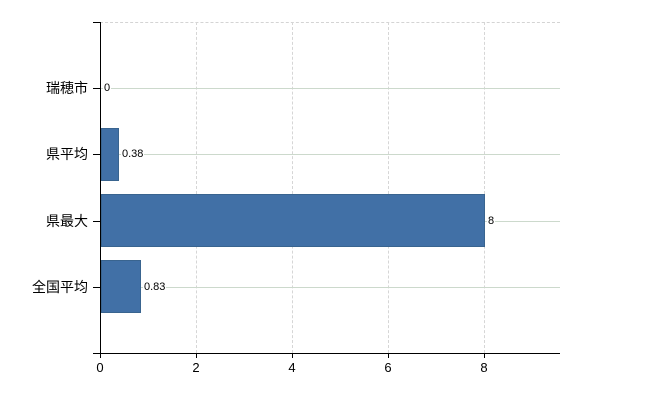 The height and width of the screenshot is (400, 650). Describe the element at coordinates (330, 22) in the screenshot. I see `plot-top-border` at that location.